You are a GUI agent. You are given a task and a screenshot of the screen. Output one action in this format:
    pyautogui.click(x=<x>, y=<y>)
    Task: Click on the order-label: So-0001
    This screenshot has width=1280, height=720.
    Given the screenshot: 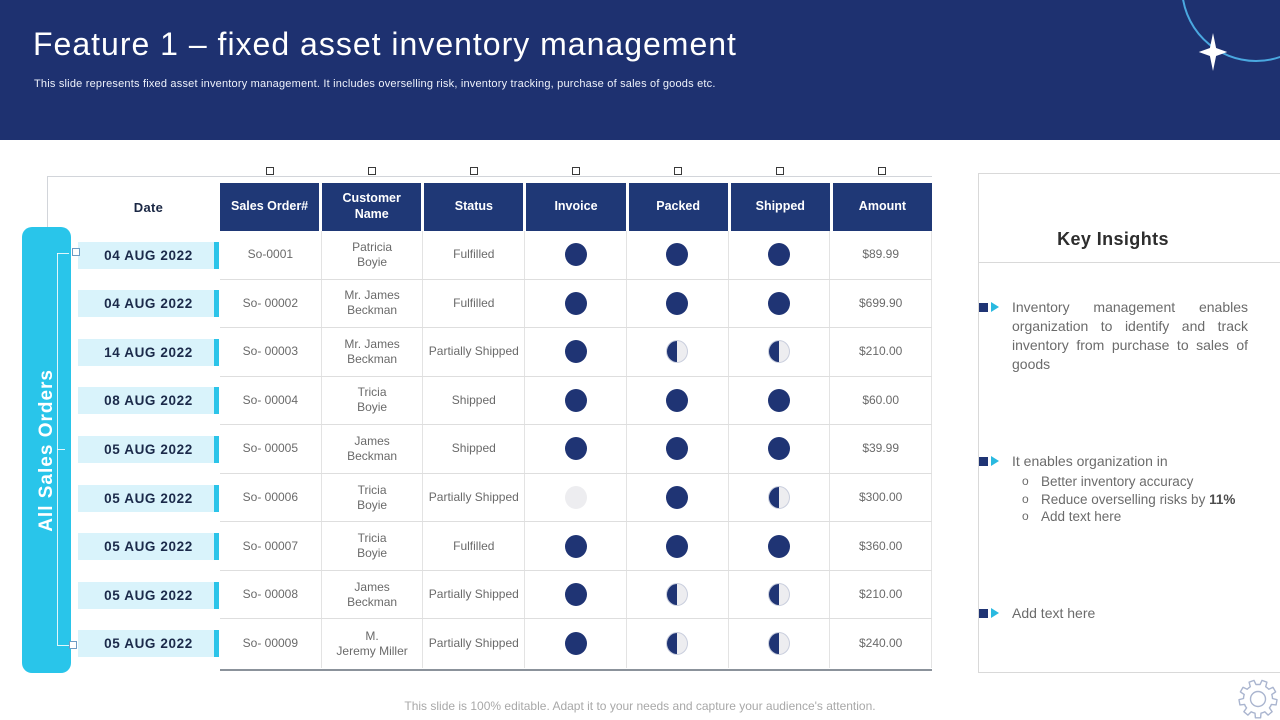 What is the action you would take?
    pyautogui.click(x=270, y=254)
    